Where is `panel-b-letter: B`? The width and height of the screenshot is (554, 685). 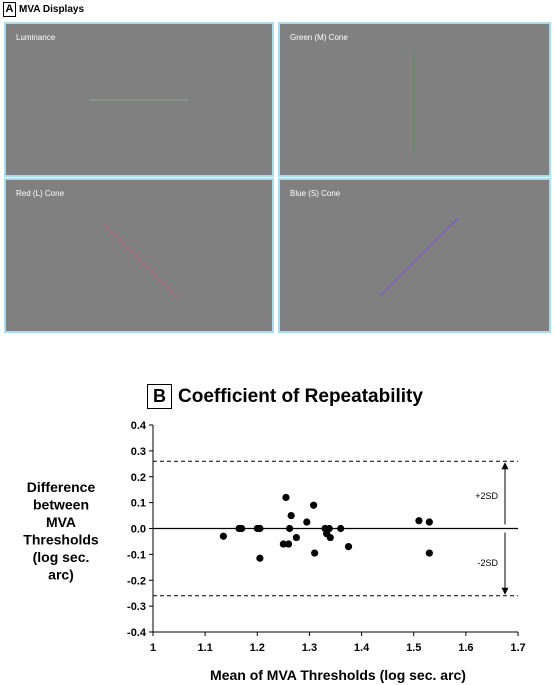 panel-b-letter: B is located at coordinates (159, 396).